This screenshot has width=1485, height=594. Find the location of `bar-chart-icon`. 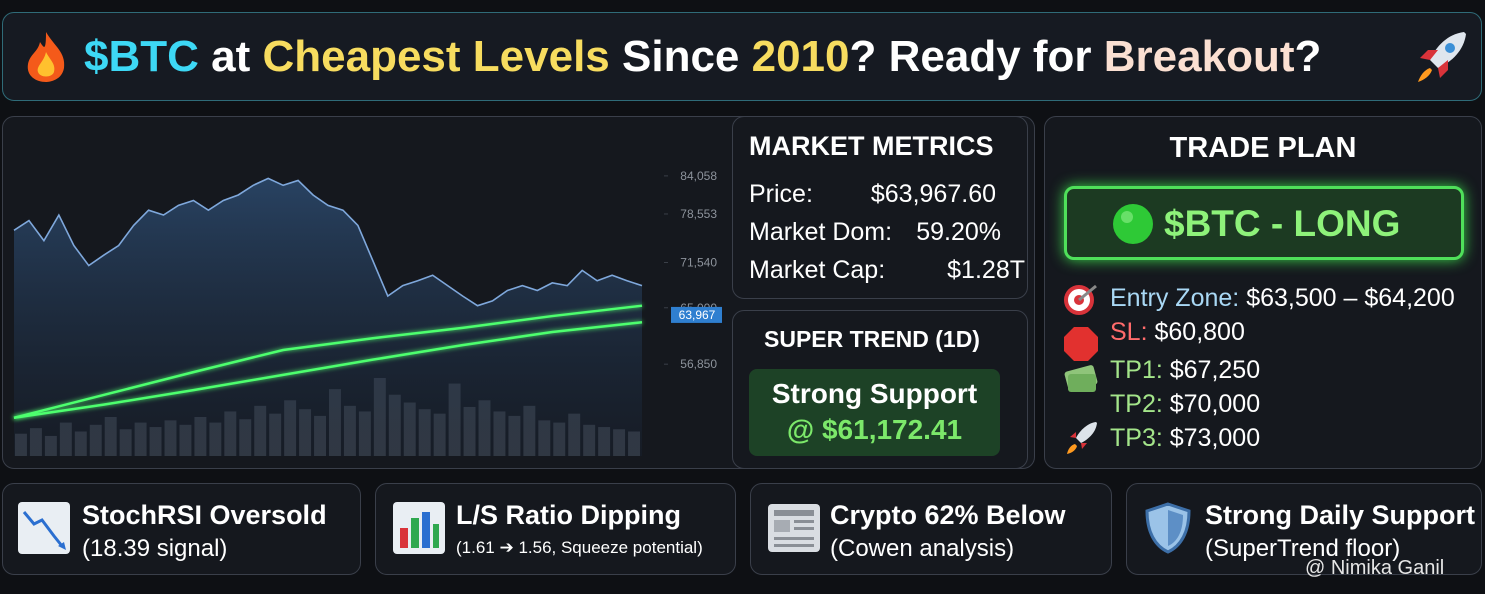

bar-chart-icon is located at coordinates (419, 528).